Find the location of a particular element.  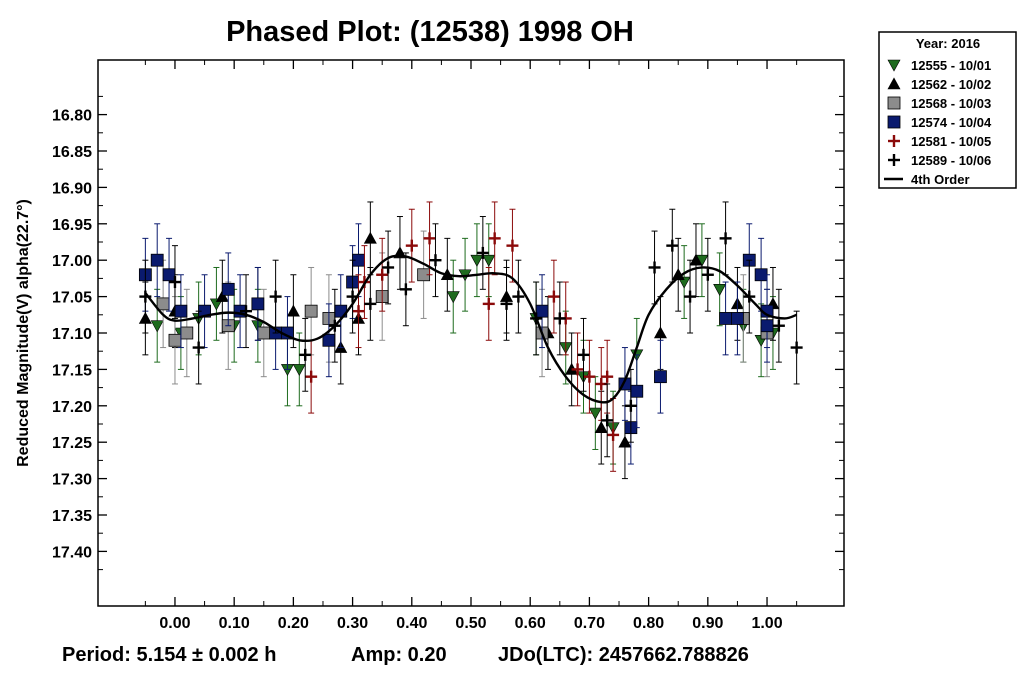

amplitude-text: Amp: 0.20 is located at coordinates (399, 655).